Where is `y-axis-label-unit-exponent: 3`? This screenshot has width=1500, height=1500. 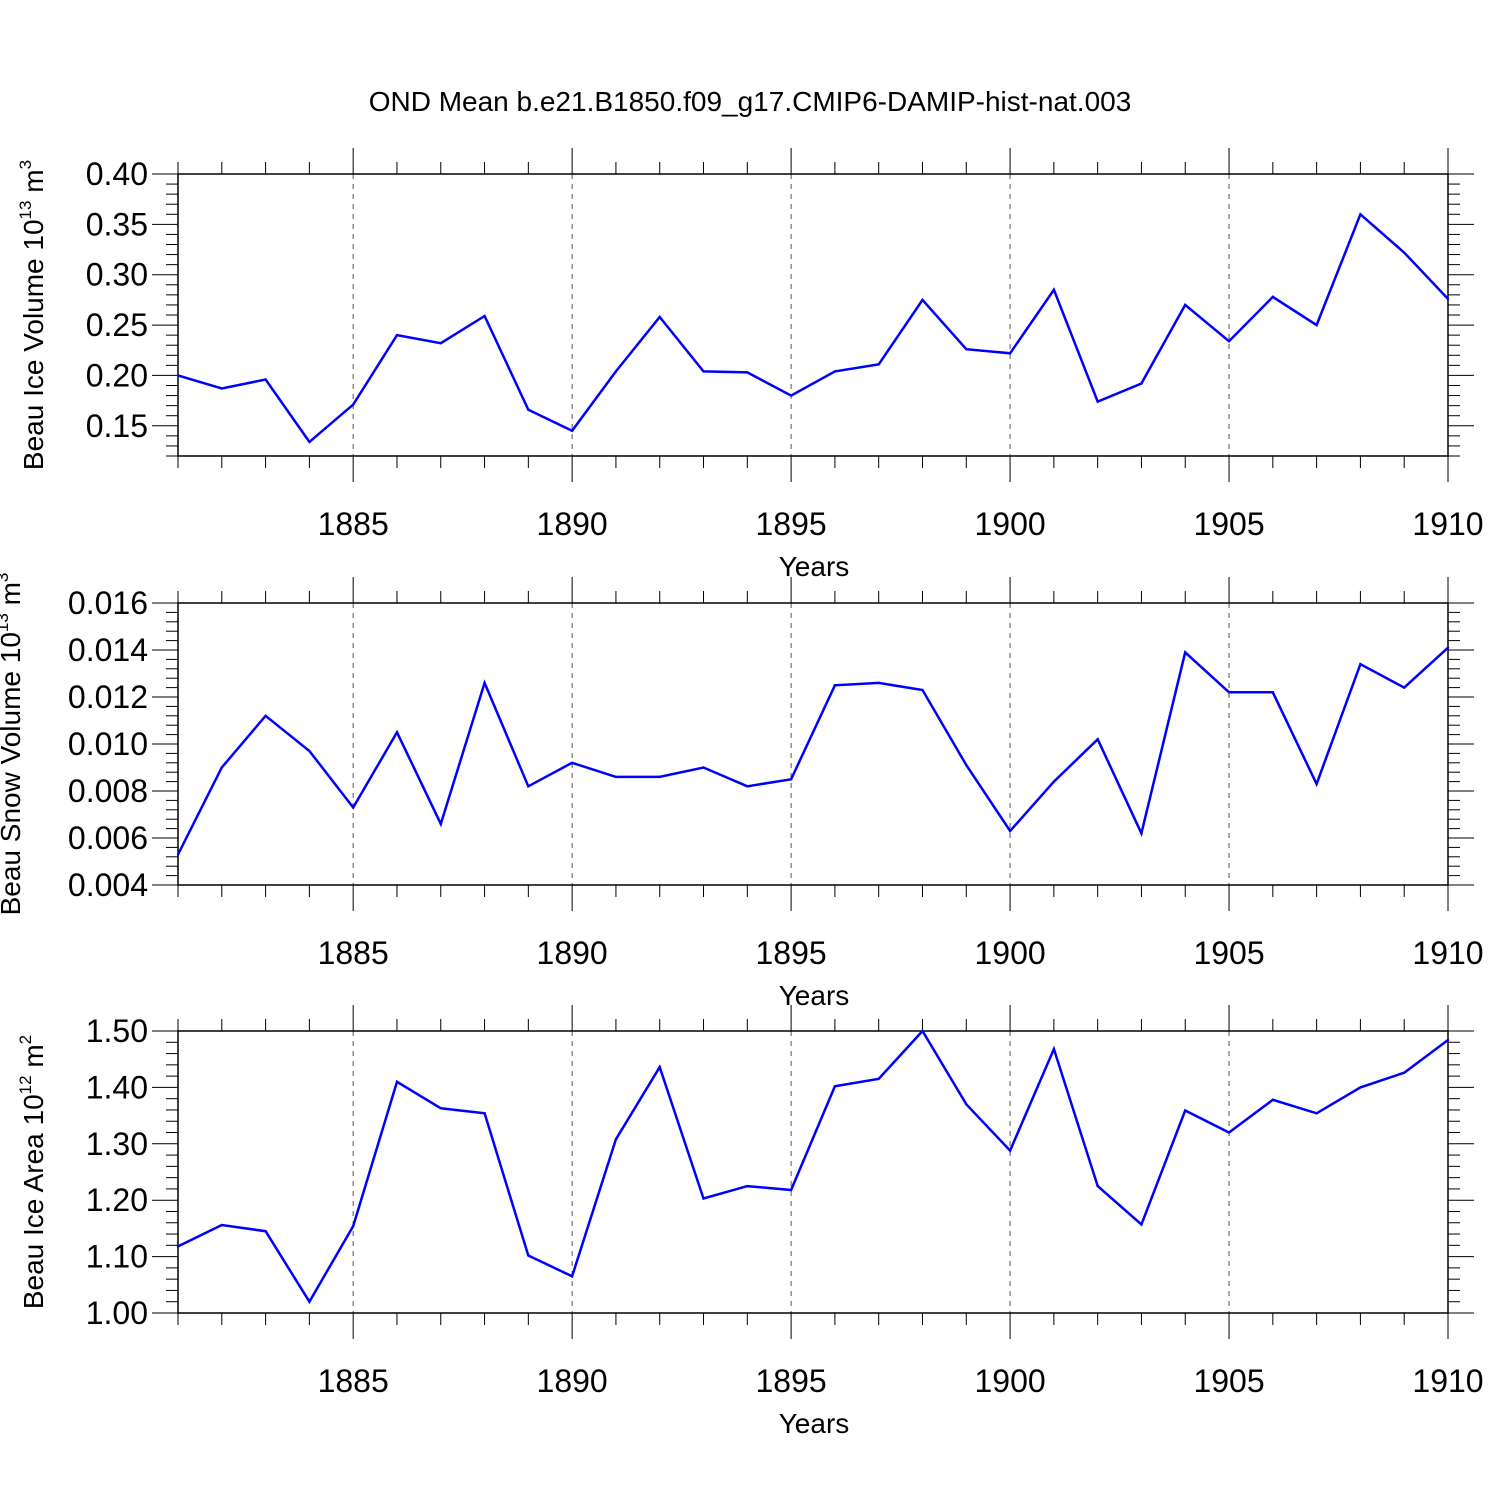
y-axis-label-unit-exponent: 3 is located at coordinates (6, 577).